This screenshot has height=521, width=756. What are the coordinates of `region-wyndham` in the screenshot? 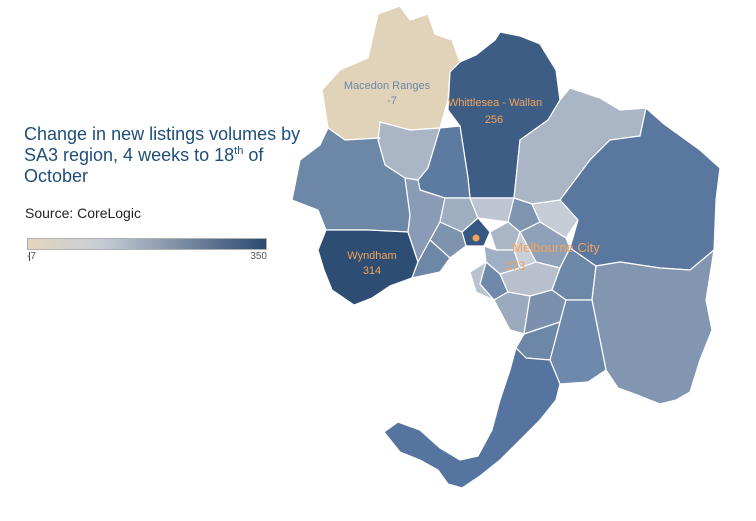 It's located at (368, 267).